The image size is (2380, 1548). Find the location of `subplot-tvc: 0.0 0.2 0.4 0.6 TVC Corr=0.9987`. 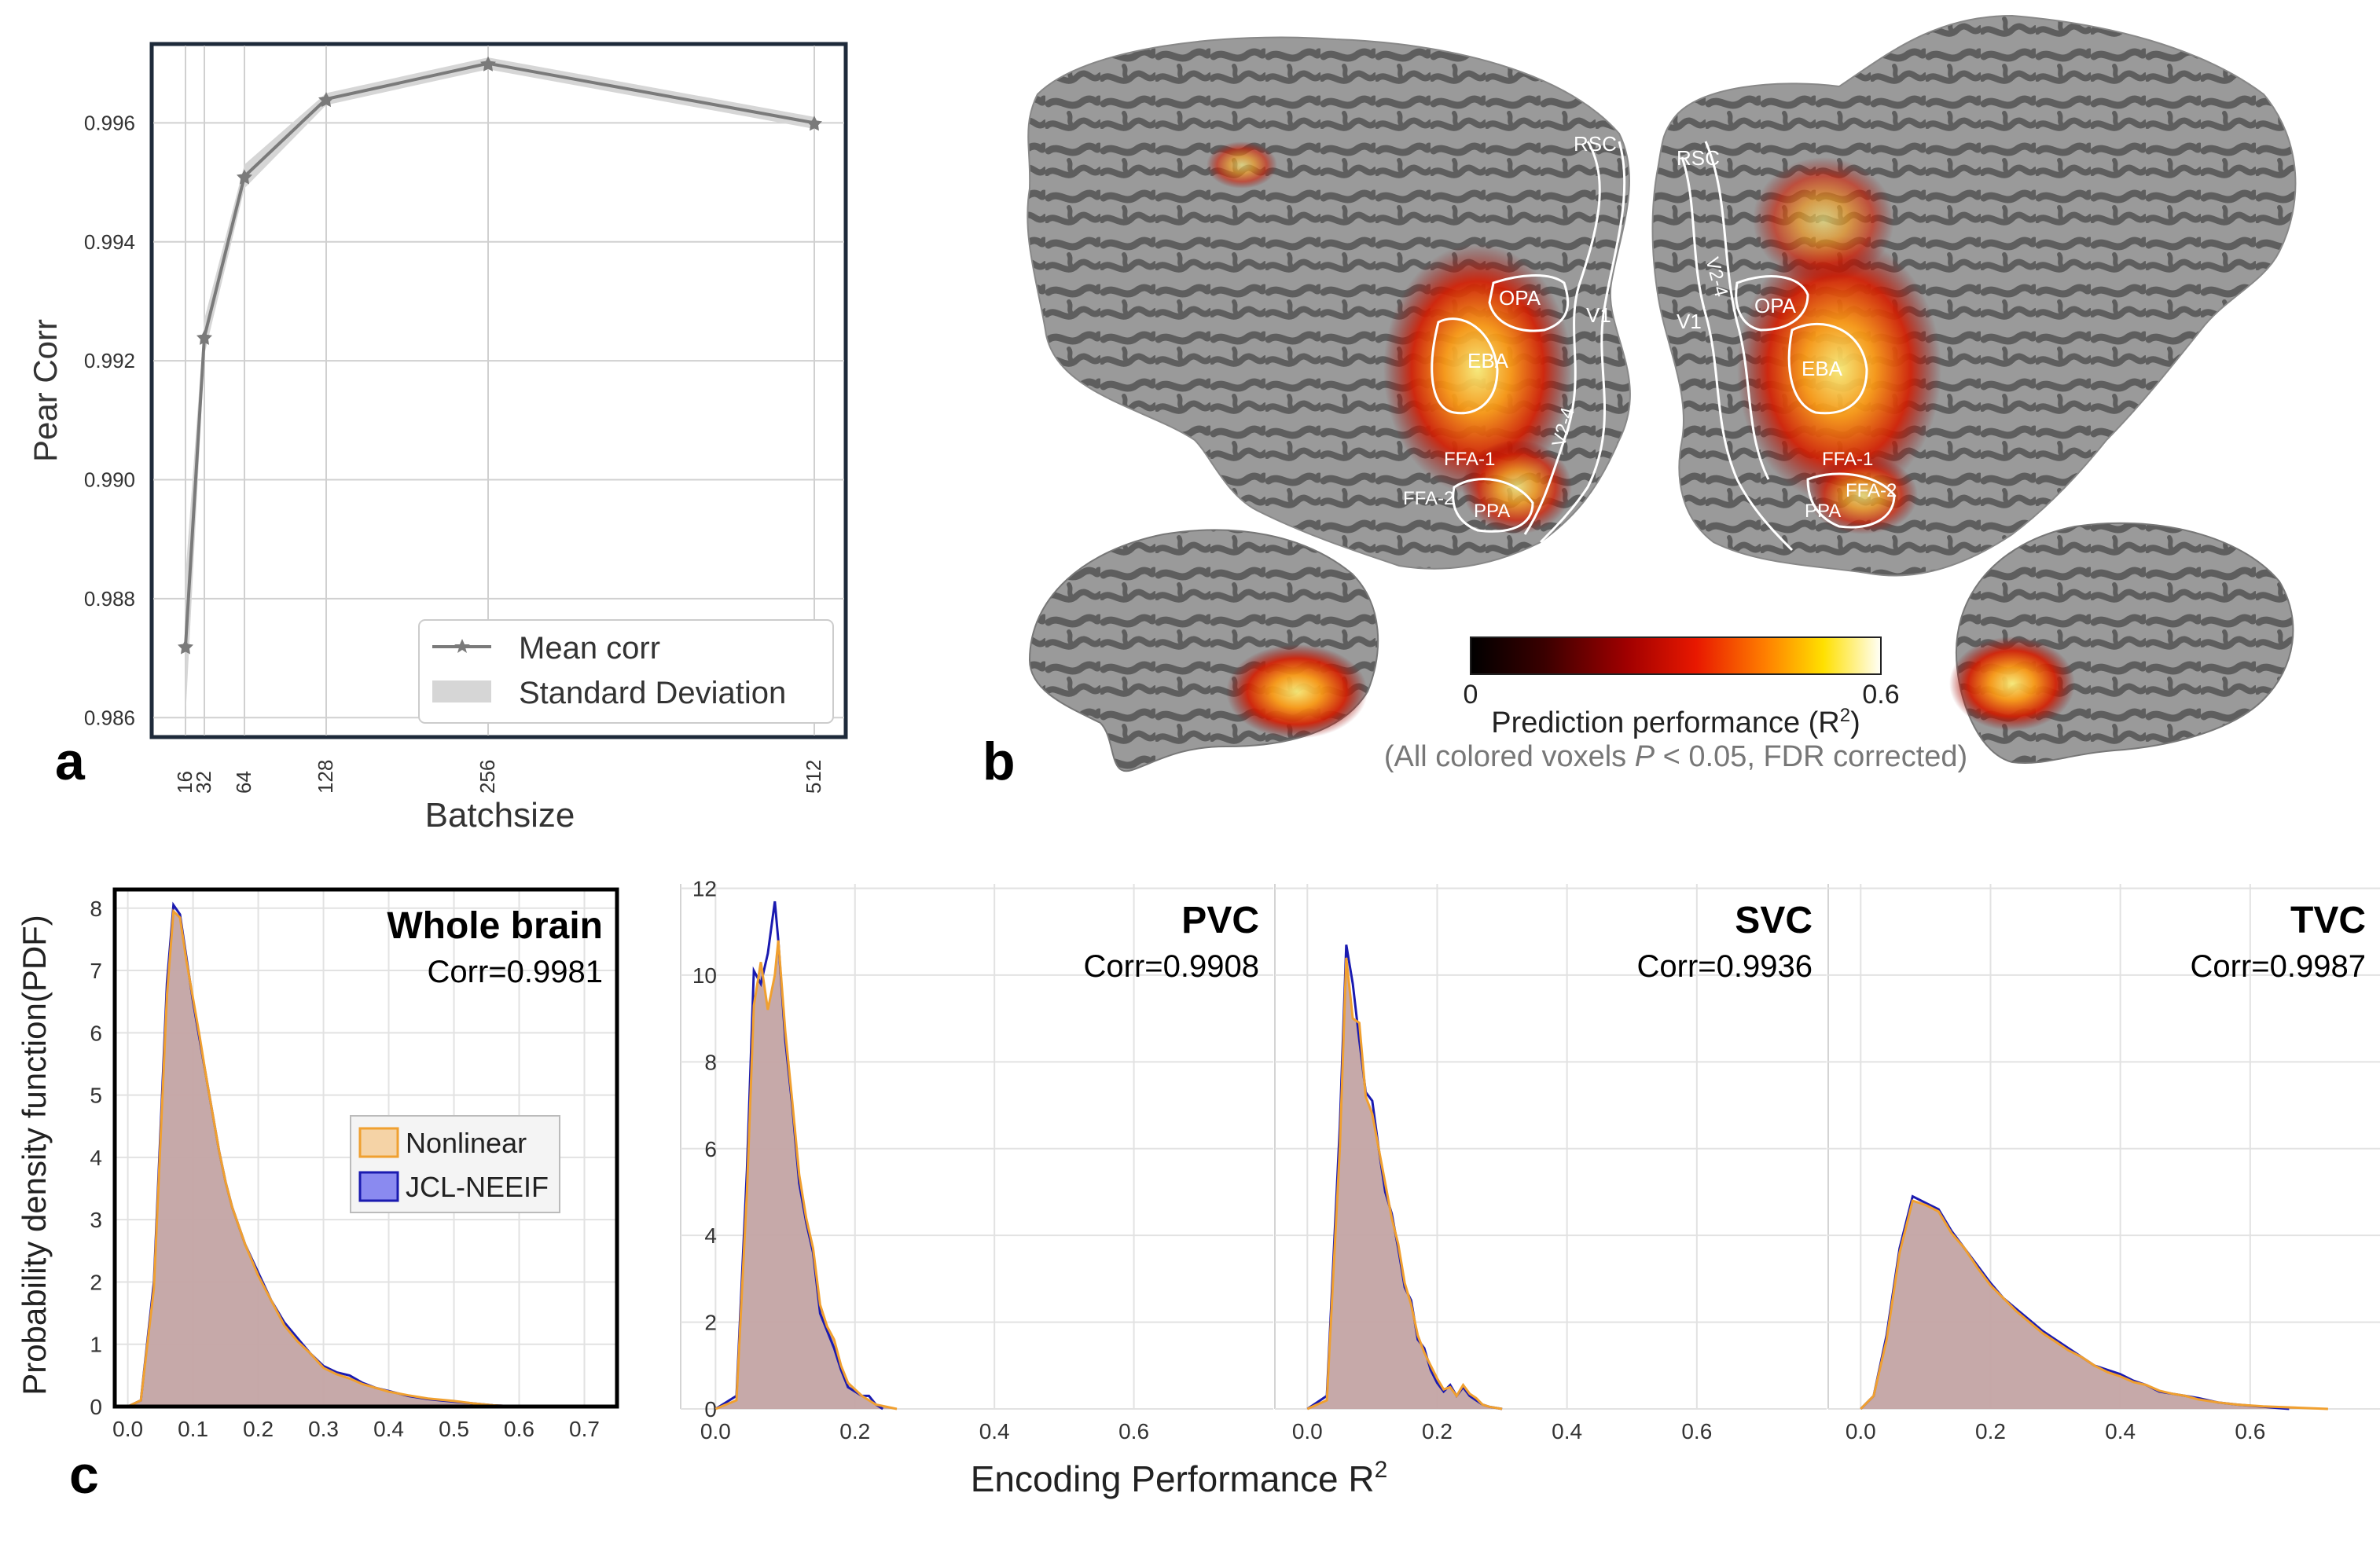

subplot-tvc: 0.0 0.2 0.4 0.6 TVC Corr=0.9987 is located at coordinates (2103, 1163).